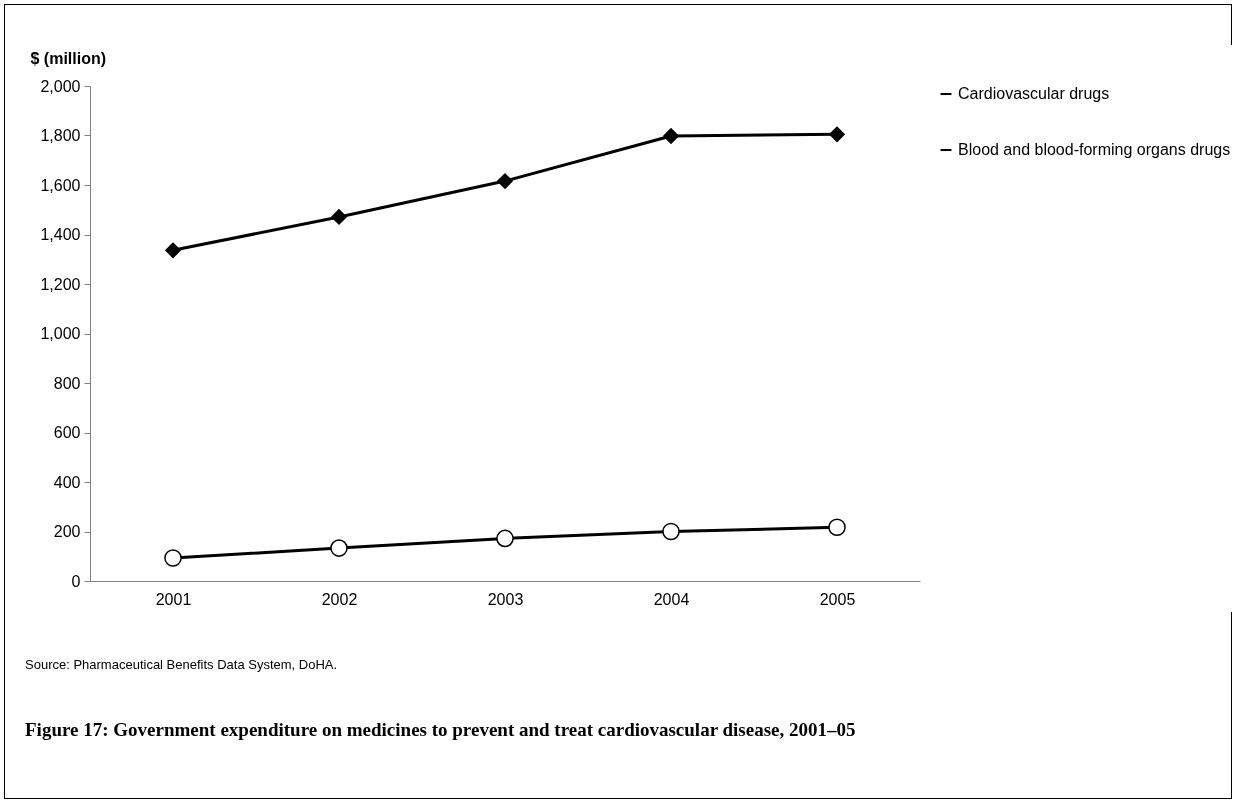  I want to click on x-tick-label: 2001, so click(173, 599).